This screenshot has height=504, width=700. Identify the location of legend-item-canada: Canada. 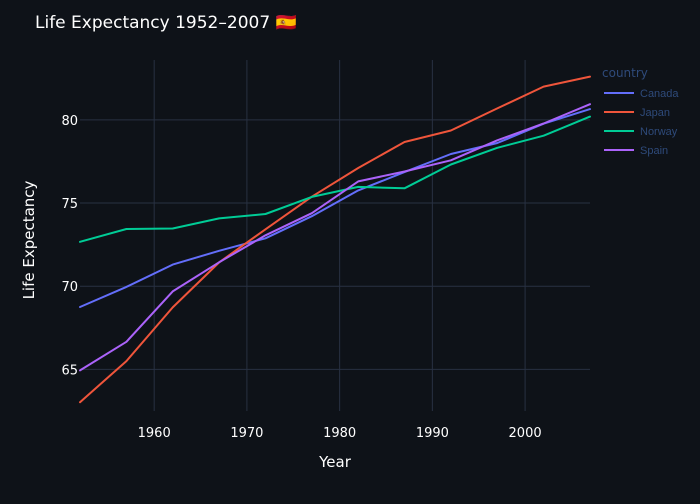
(641, 94).